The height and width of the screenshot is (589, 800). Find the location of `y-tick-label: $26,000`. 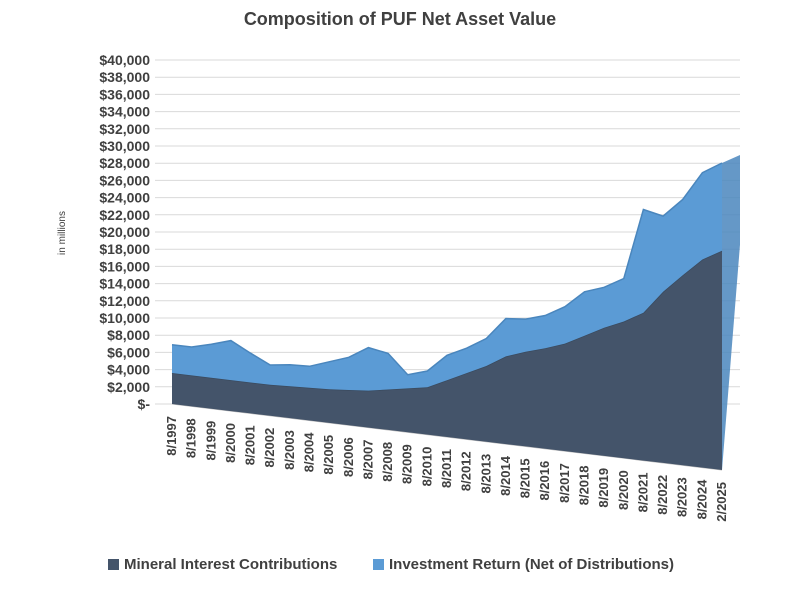

y-tick-label: $26,000 is located at coordinates (124, 180).